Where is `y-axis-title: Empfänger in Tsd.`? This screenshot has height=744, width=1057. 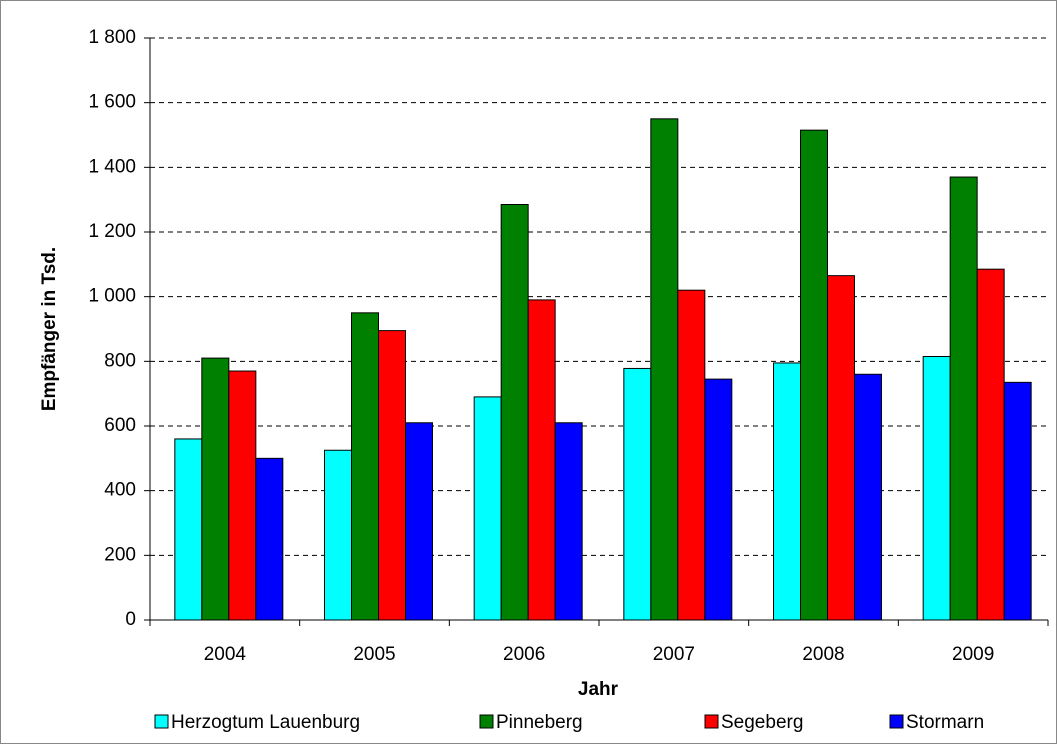 y-axis-title: Empfänger in Tsd. is located at coordinates (49, 329).